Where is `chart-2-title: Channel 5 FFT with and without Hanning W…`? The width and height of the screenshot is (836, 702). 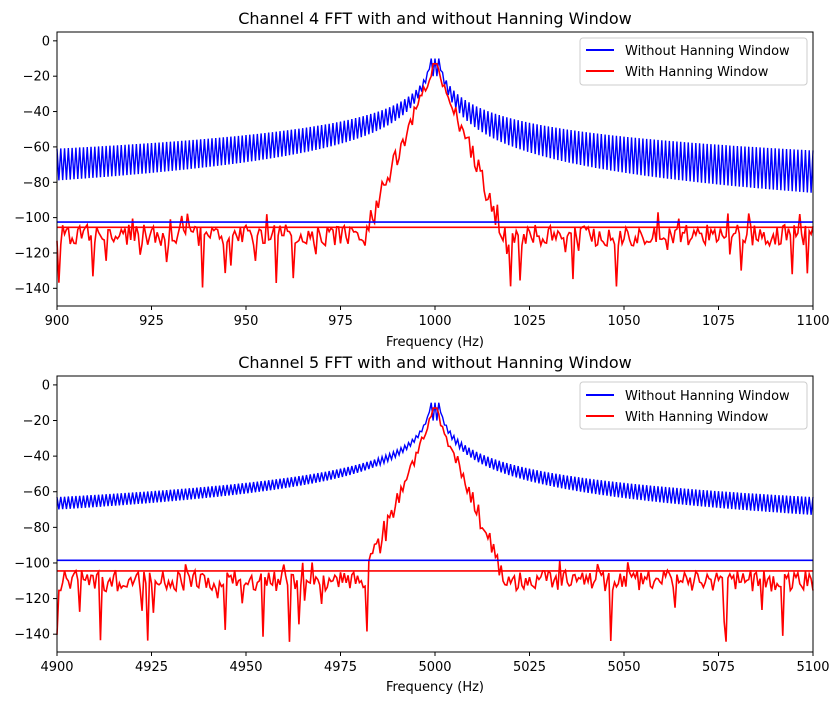
chart-2-title: Channel 5 FFT with and without Hanning W… is located at coordinates (435, 362).